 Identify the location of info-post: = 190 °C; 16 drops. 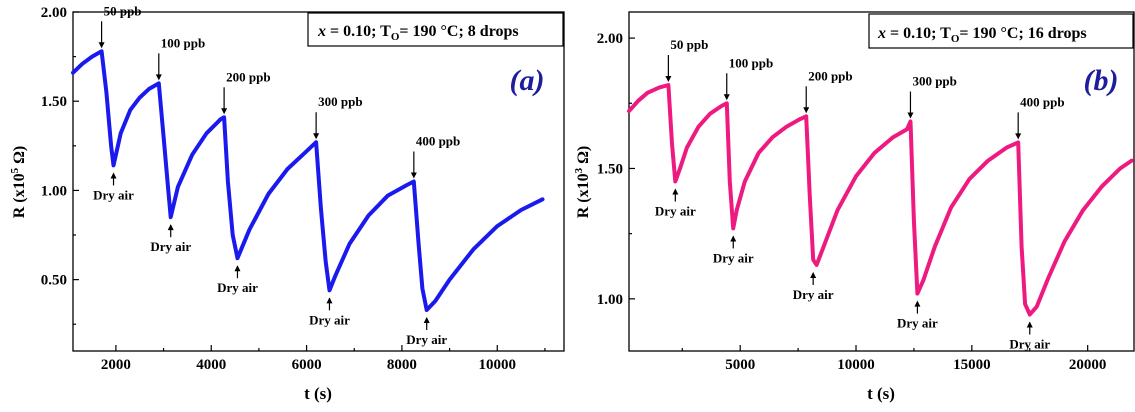
(1022, 33).